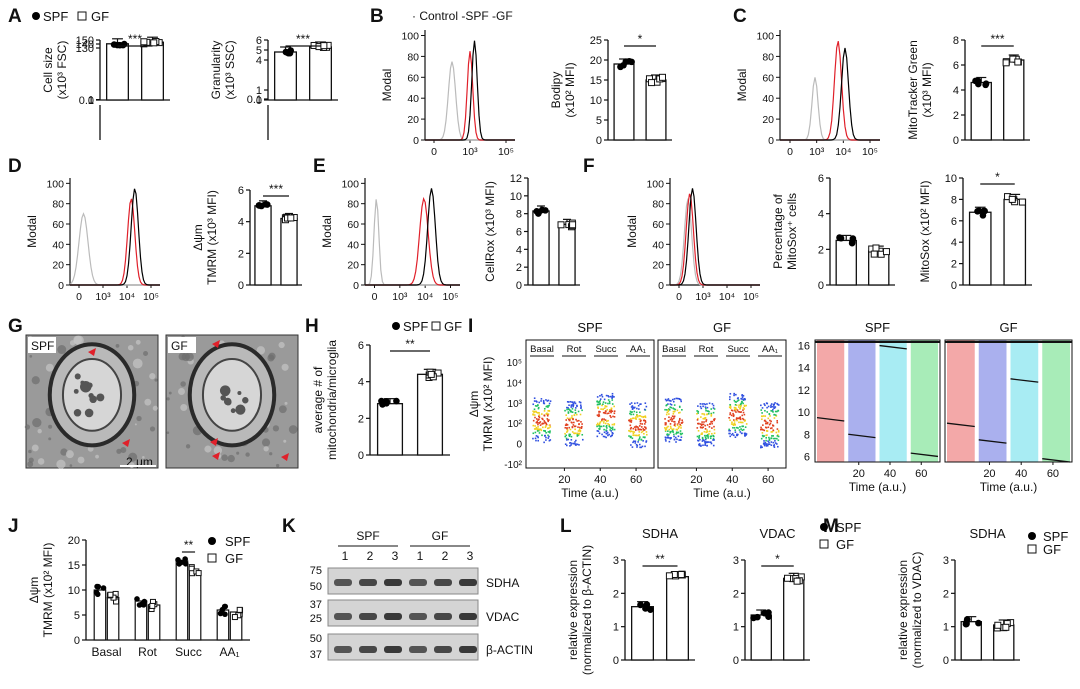 The height and width of the screenshot is (689, 1080). Describe the element at coordinates (971, 641) in the screenshot. I see `bar-spf` at that location.